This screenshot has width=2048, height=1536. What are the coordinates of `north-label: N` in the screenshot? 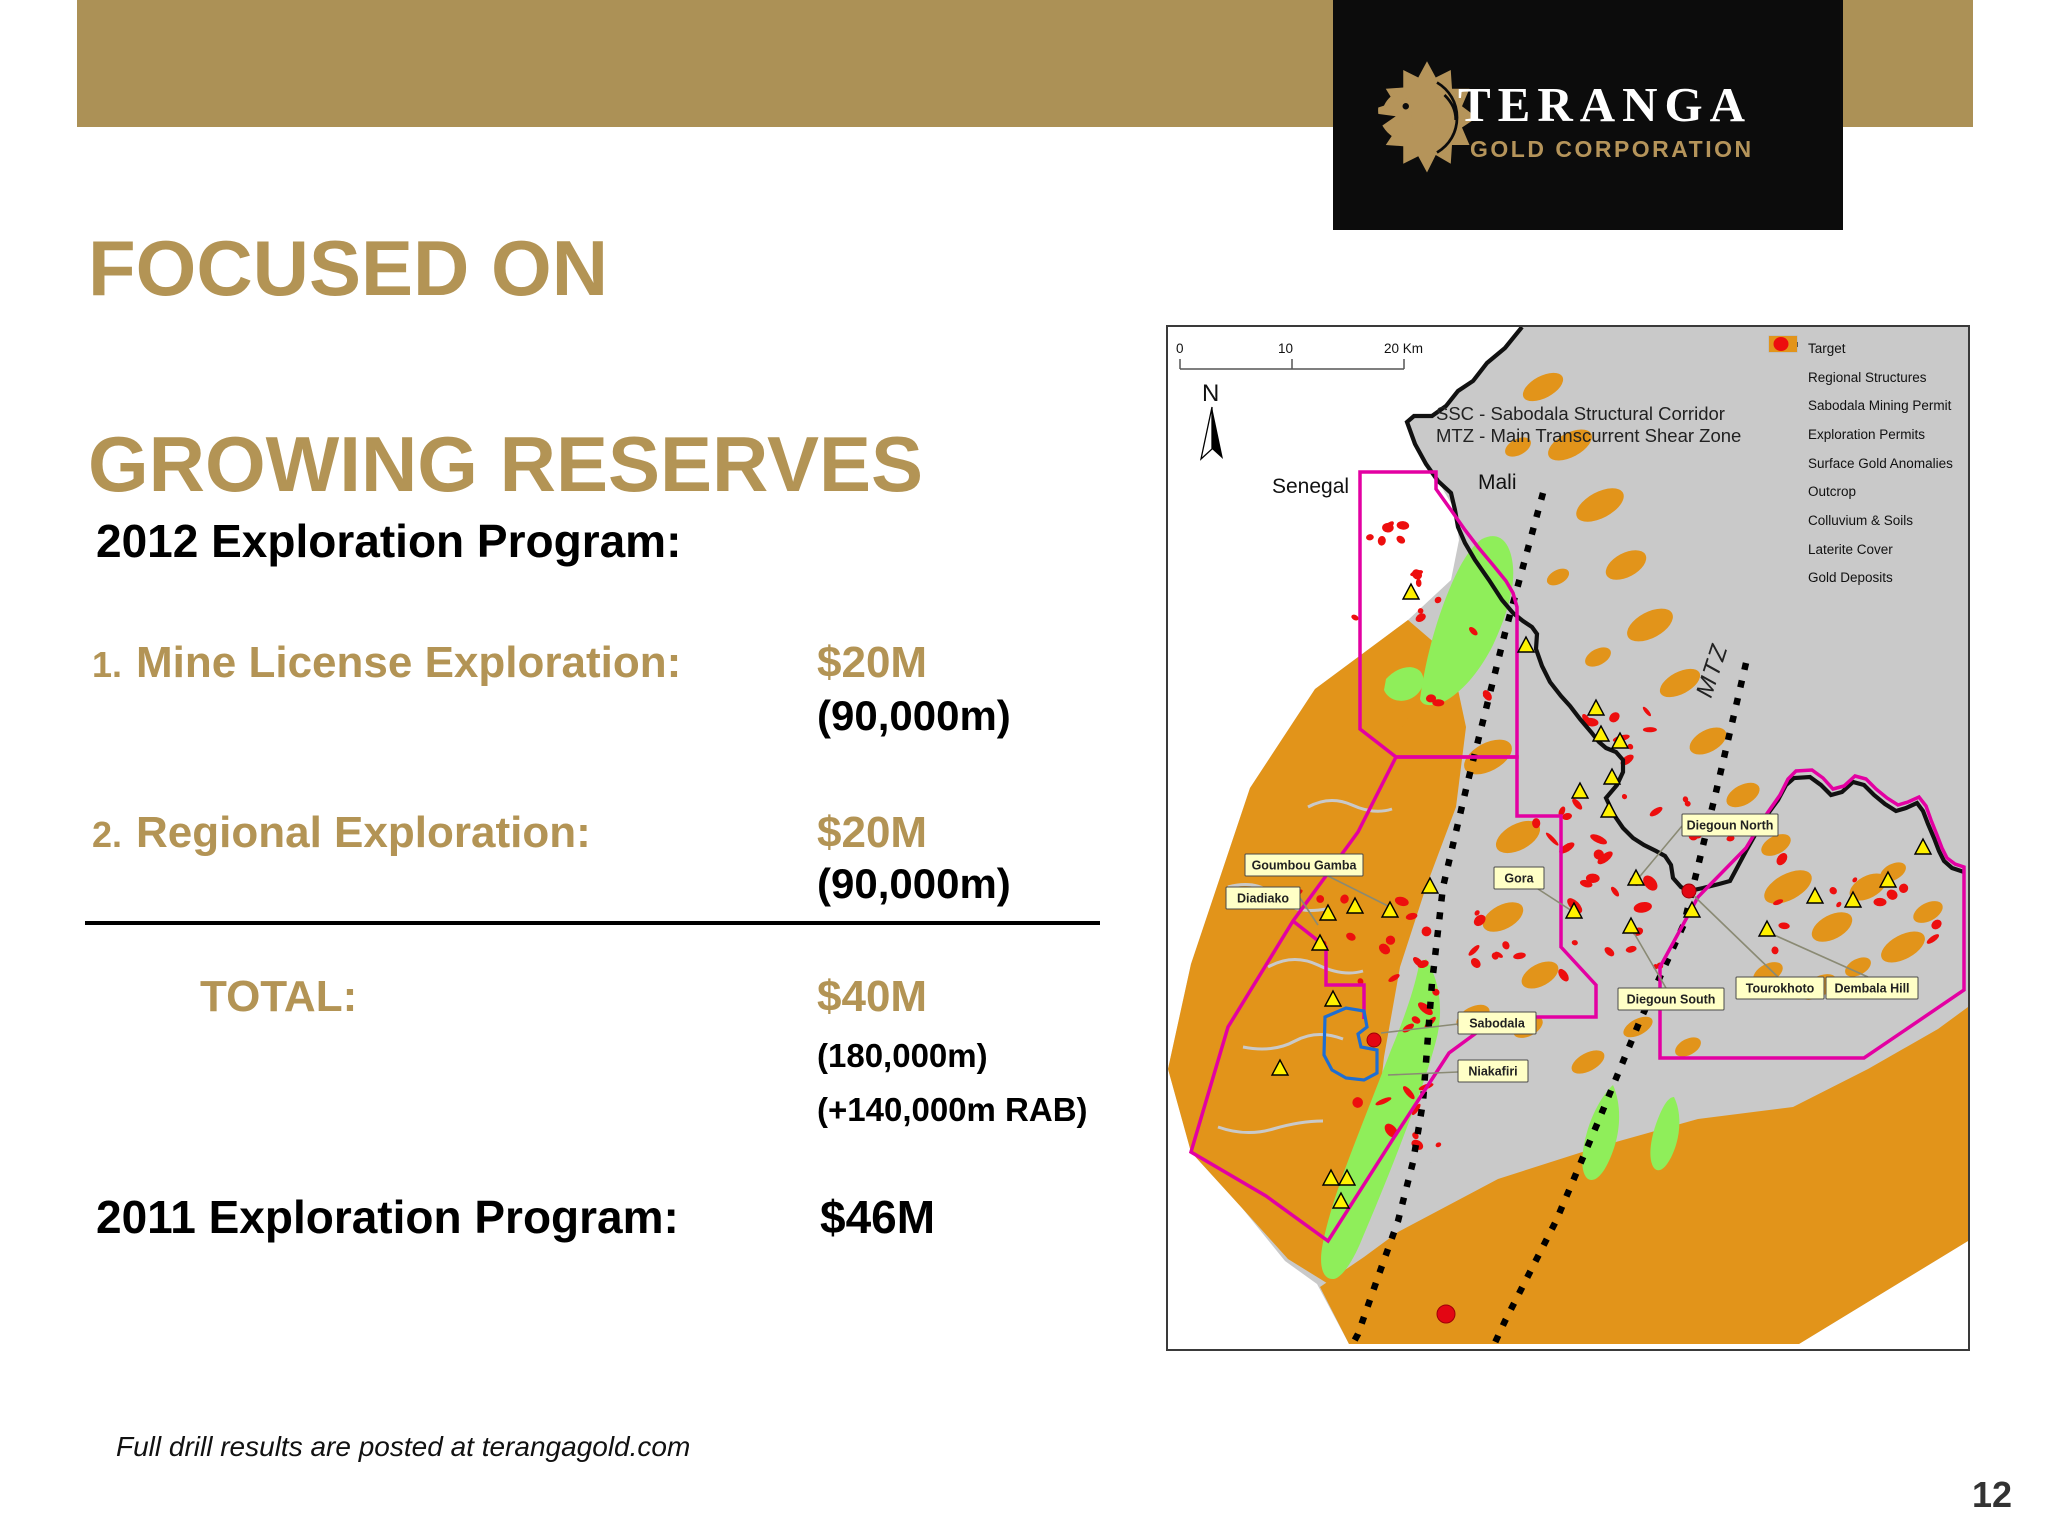 It's located at (1210, 393).